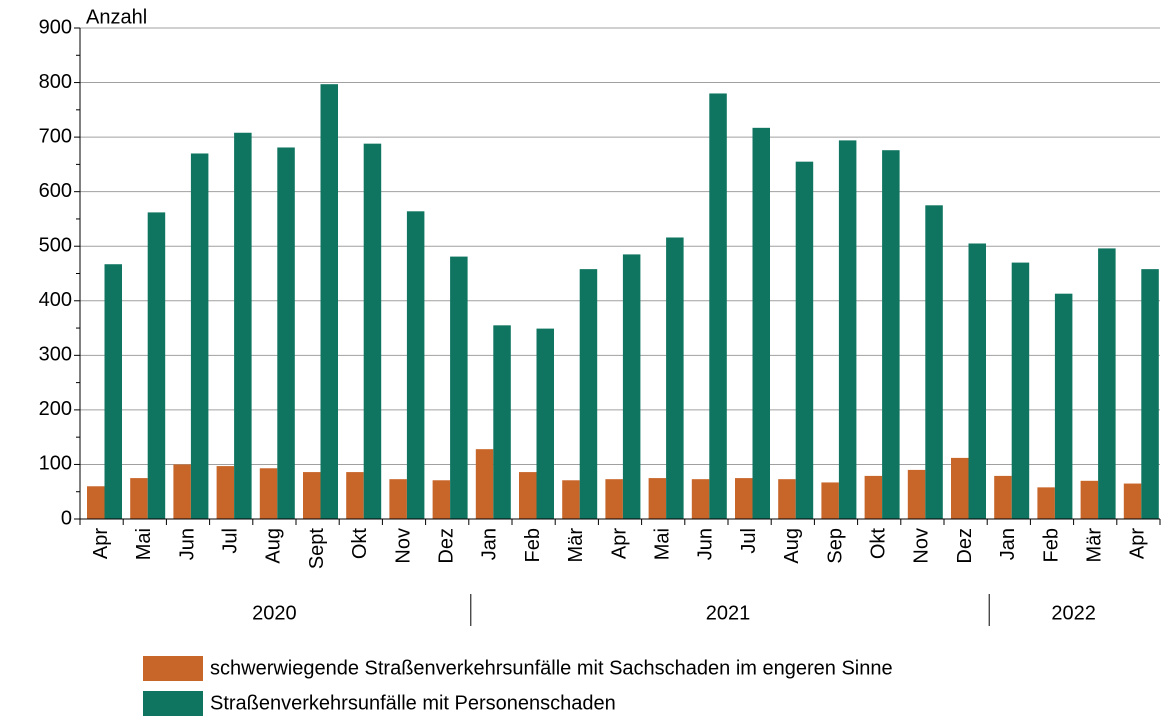 The width and height of the screenshot is (1165, 719). Describe the element at coordinates (116, 17) in the screenshot. I see `y-axis-label: Anzahl` at that location.